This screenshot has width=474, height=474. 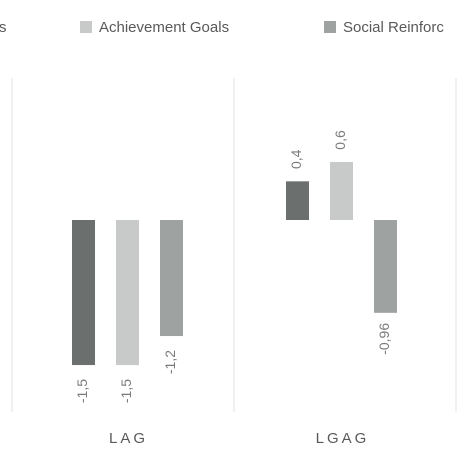 I want to click on value-label: 0,6, so click(x=340, y=140).